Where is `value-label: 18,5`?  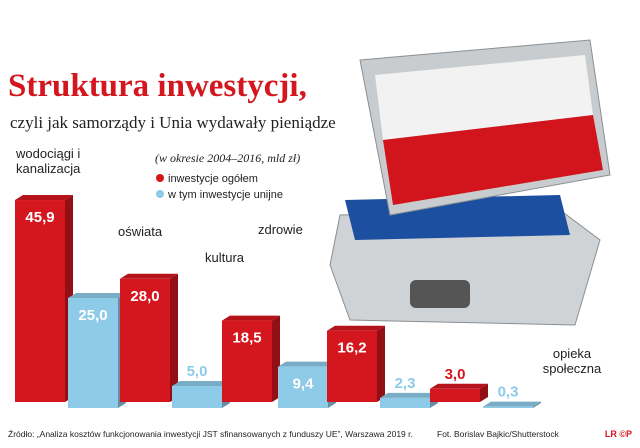 value-label: 18,5 is located at coordinates (246, 338).